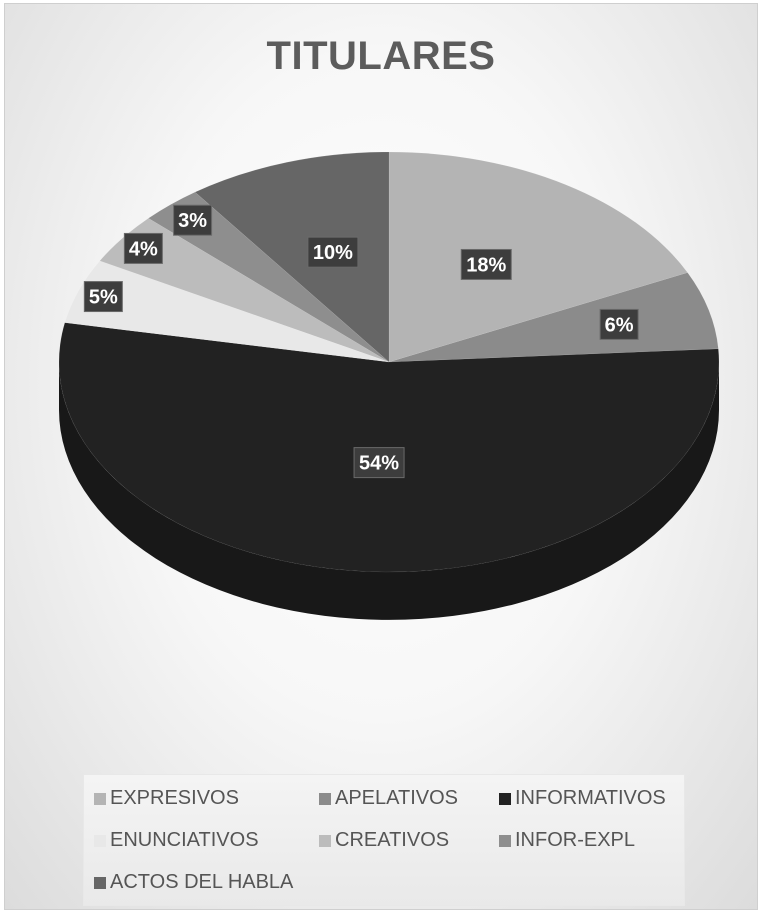  I want to click on data-label-text: 10%, so click(333, 253).